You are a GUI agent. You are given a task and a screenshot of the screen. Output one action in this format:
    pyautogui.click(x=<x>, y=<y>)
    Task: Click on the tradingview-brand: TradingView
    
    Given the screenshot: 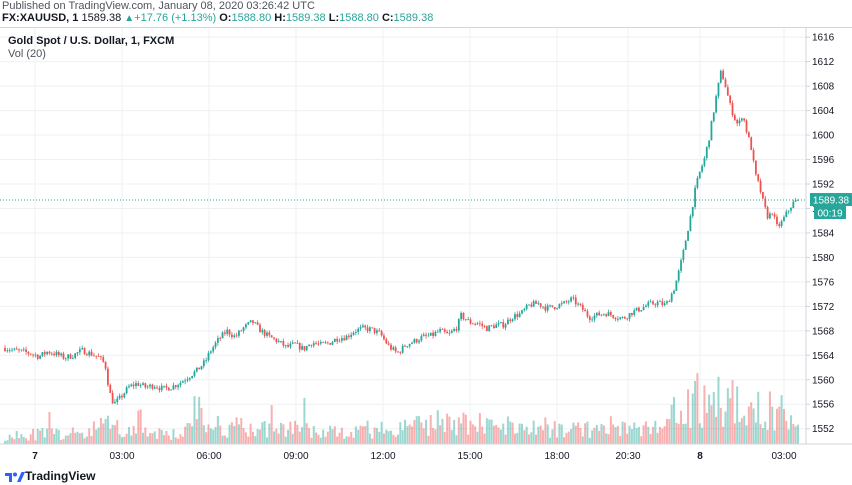 What is the action you would take?
    pyautogui.click(x=60, y=476)
    